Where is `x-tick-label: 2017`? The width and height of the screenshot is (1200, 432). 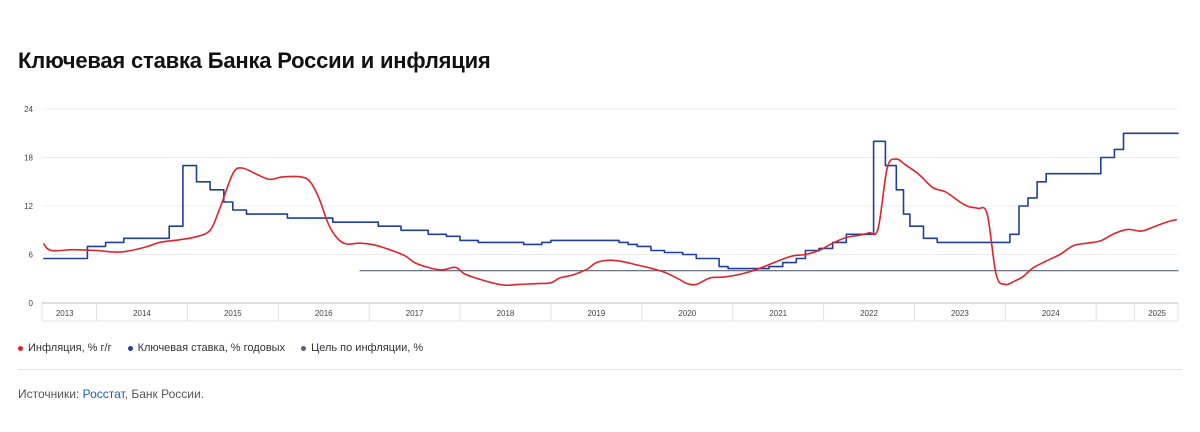
x-tick-label: 2017 is located at coordinates (415, 313).